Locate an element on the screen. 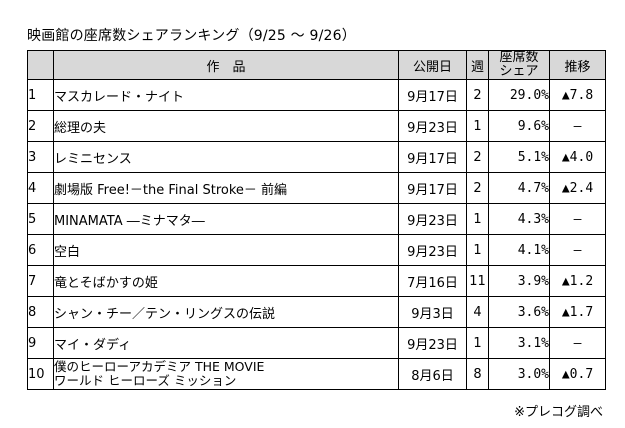  table-header-row: 作 品 公開日 週 座席数 シェア 推移 is located at coordinates (316, 65).